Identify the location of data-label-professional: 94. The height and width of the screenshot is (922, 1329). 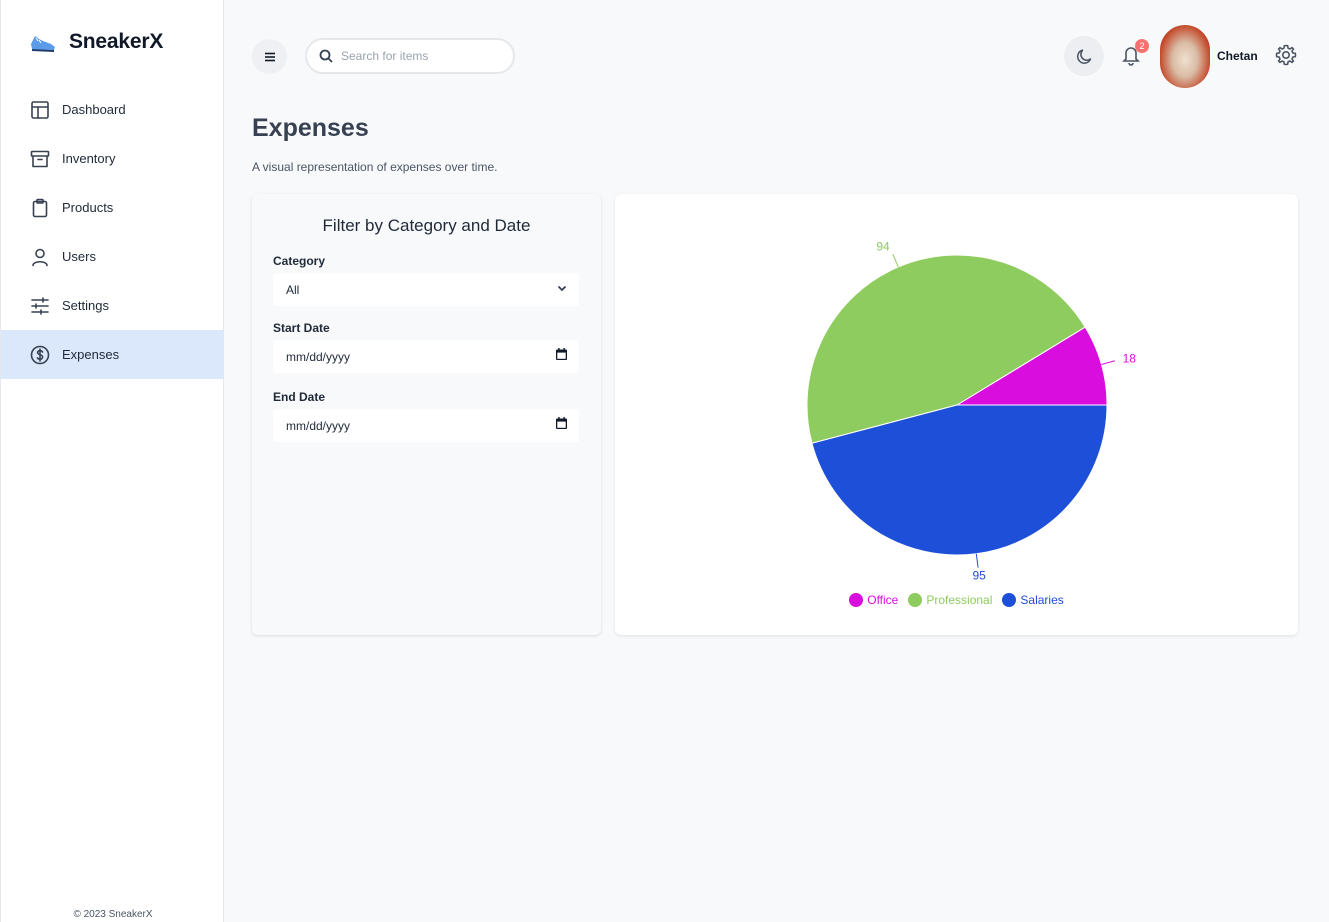
(883, 247).